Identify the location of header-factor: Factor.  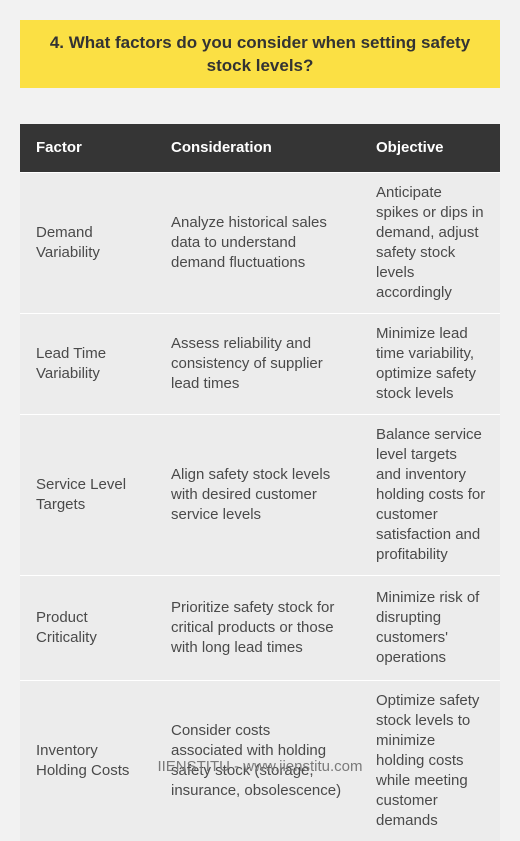
(87, 148).